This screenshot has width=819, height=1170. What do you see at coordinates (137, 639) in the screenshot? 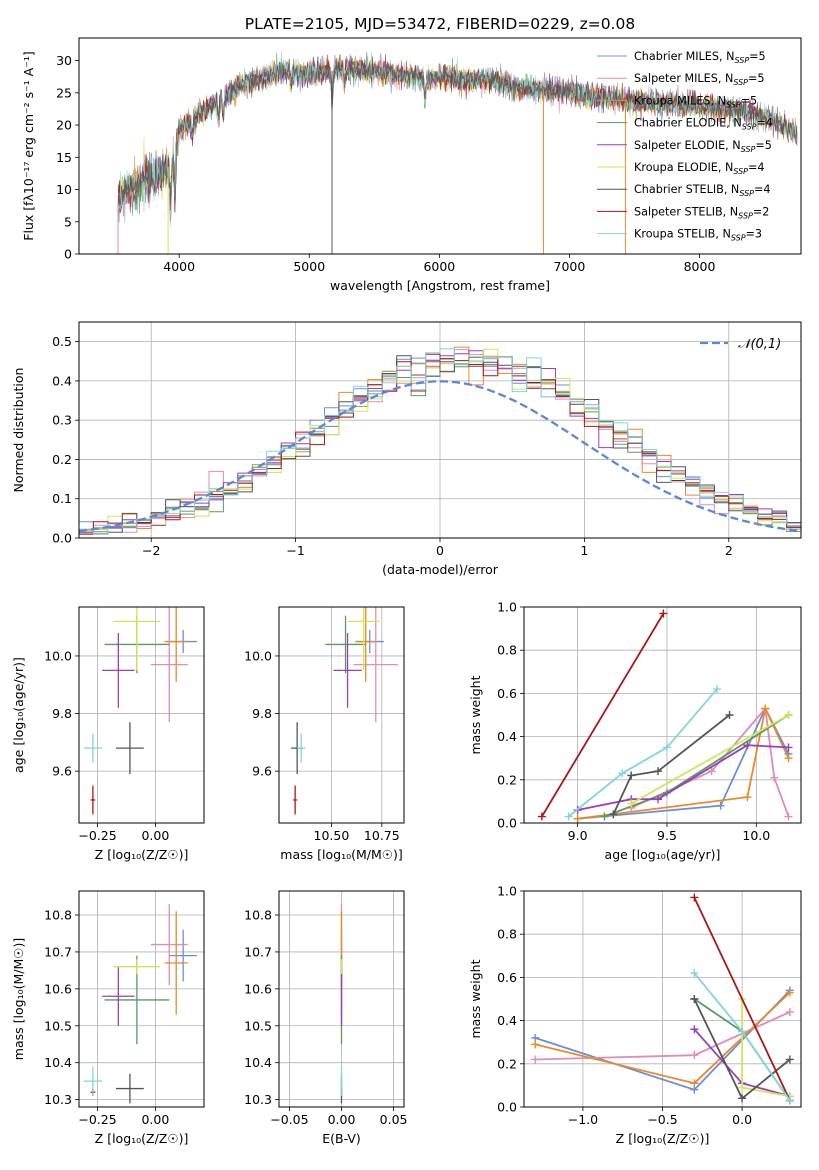
I see `point-kroupa-elodie` at bounding box center [137, 639].